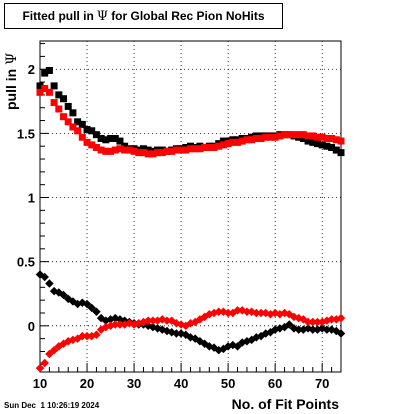  I want to click on y-tick-label: 0.5, so click(26, 262).